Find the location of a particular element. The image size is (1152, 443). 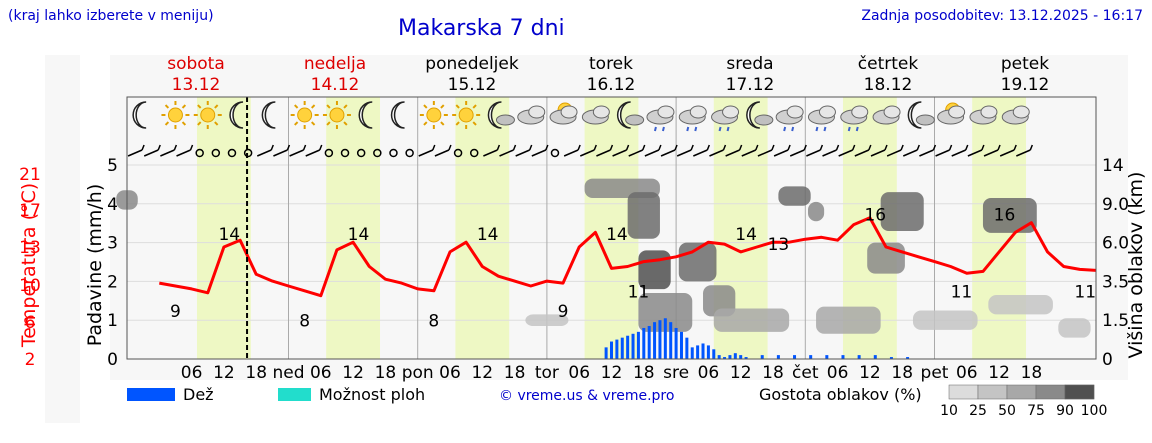

density-scale-label: 25 is located at coordinates (978, 411).